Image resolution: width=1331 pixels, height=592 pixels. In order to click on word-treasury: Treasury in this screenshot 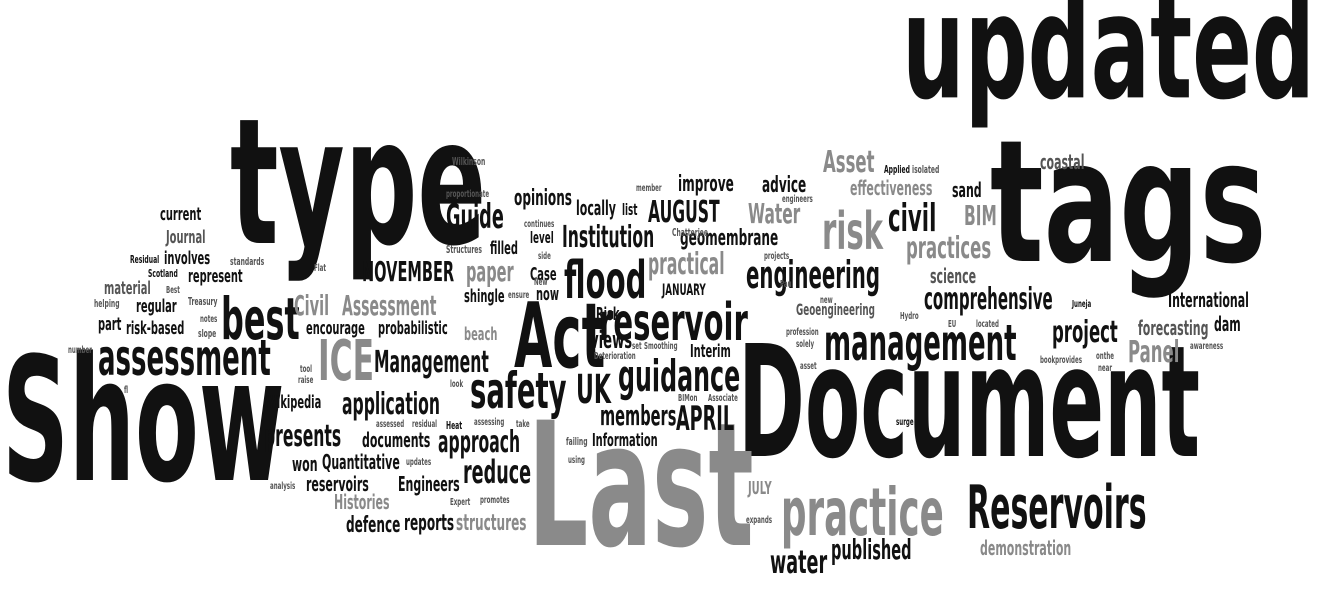, I will do `click(203, 301)`.